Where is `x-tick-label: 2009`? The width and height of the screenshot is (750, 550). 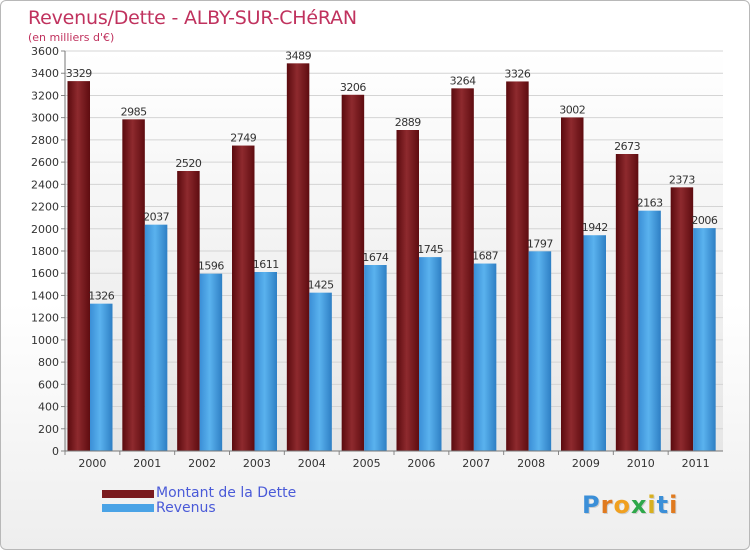
x-tick-label: 2009 is located at coordinates (586, 463).